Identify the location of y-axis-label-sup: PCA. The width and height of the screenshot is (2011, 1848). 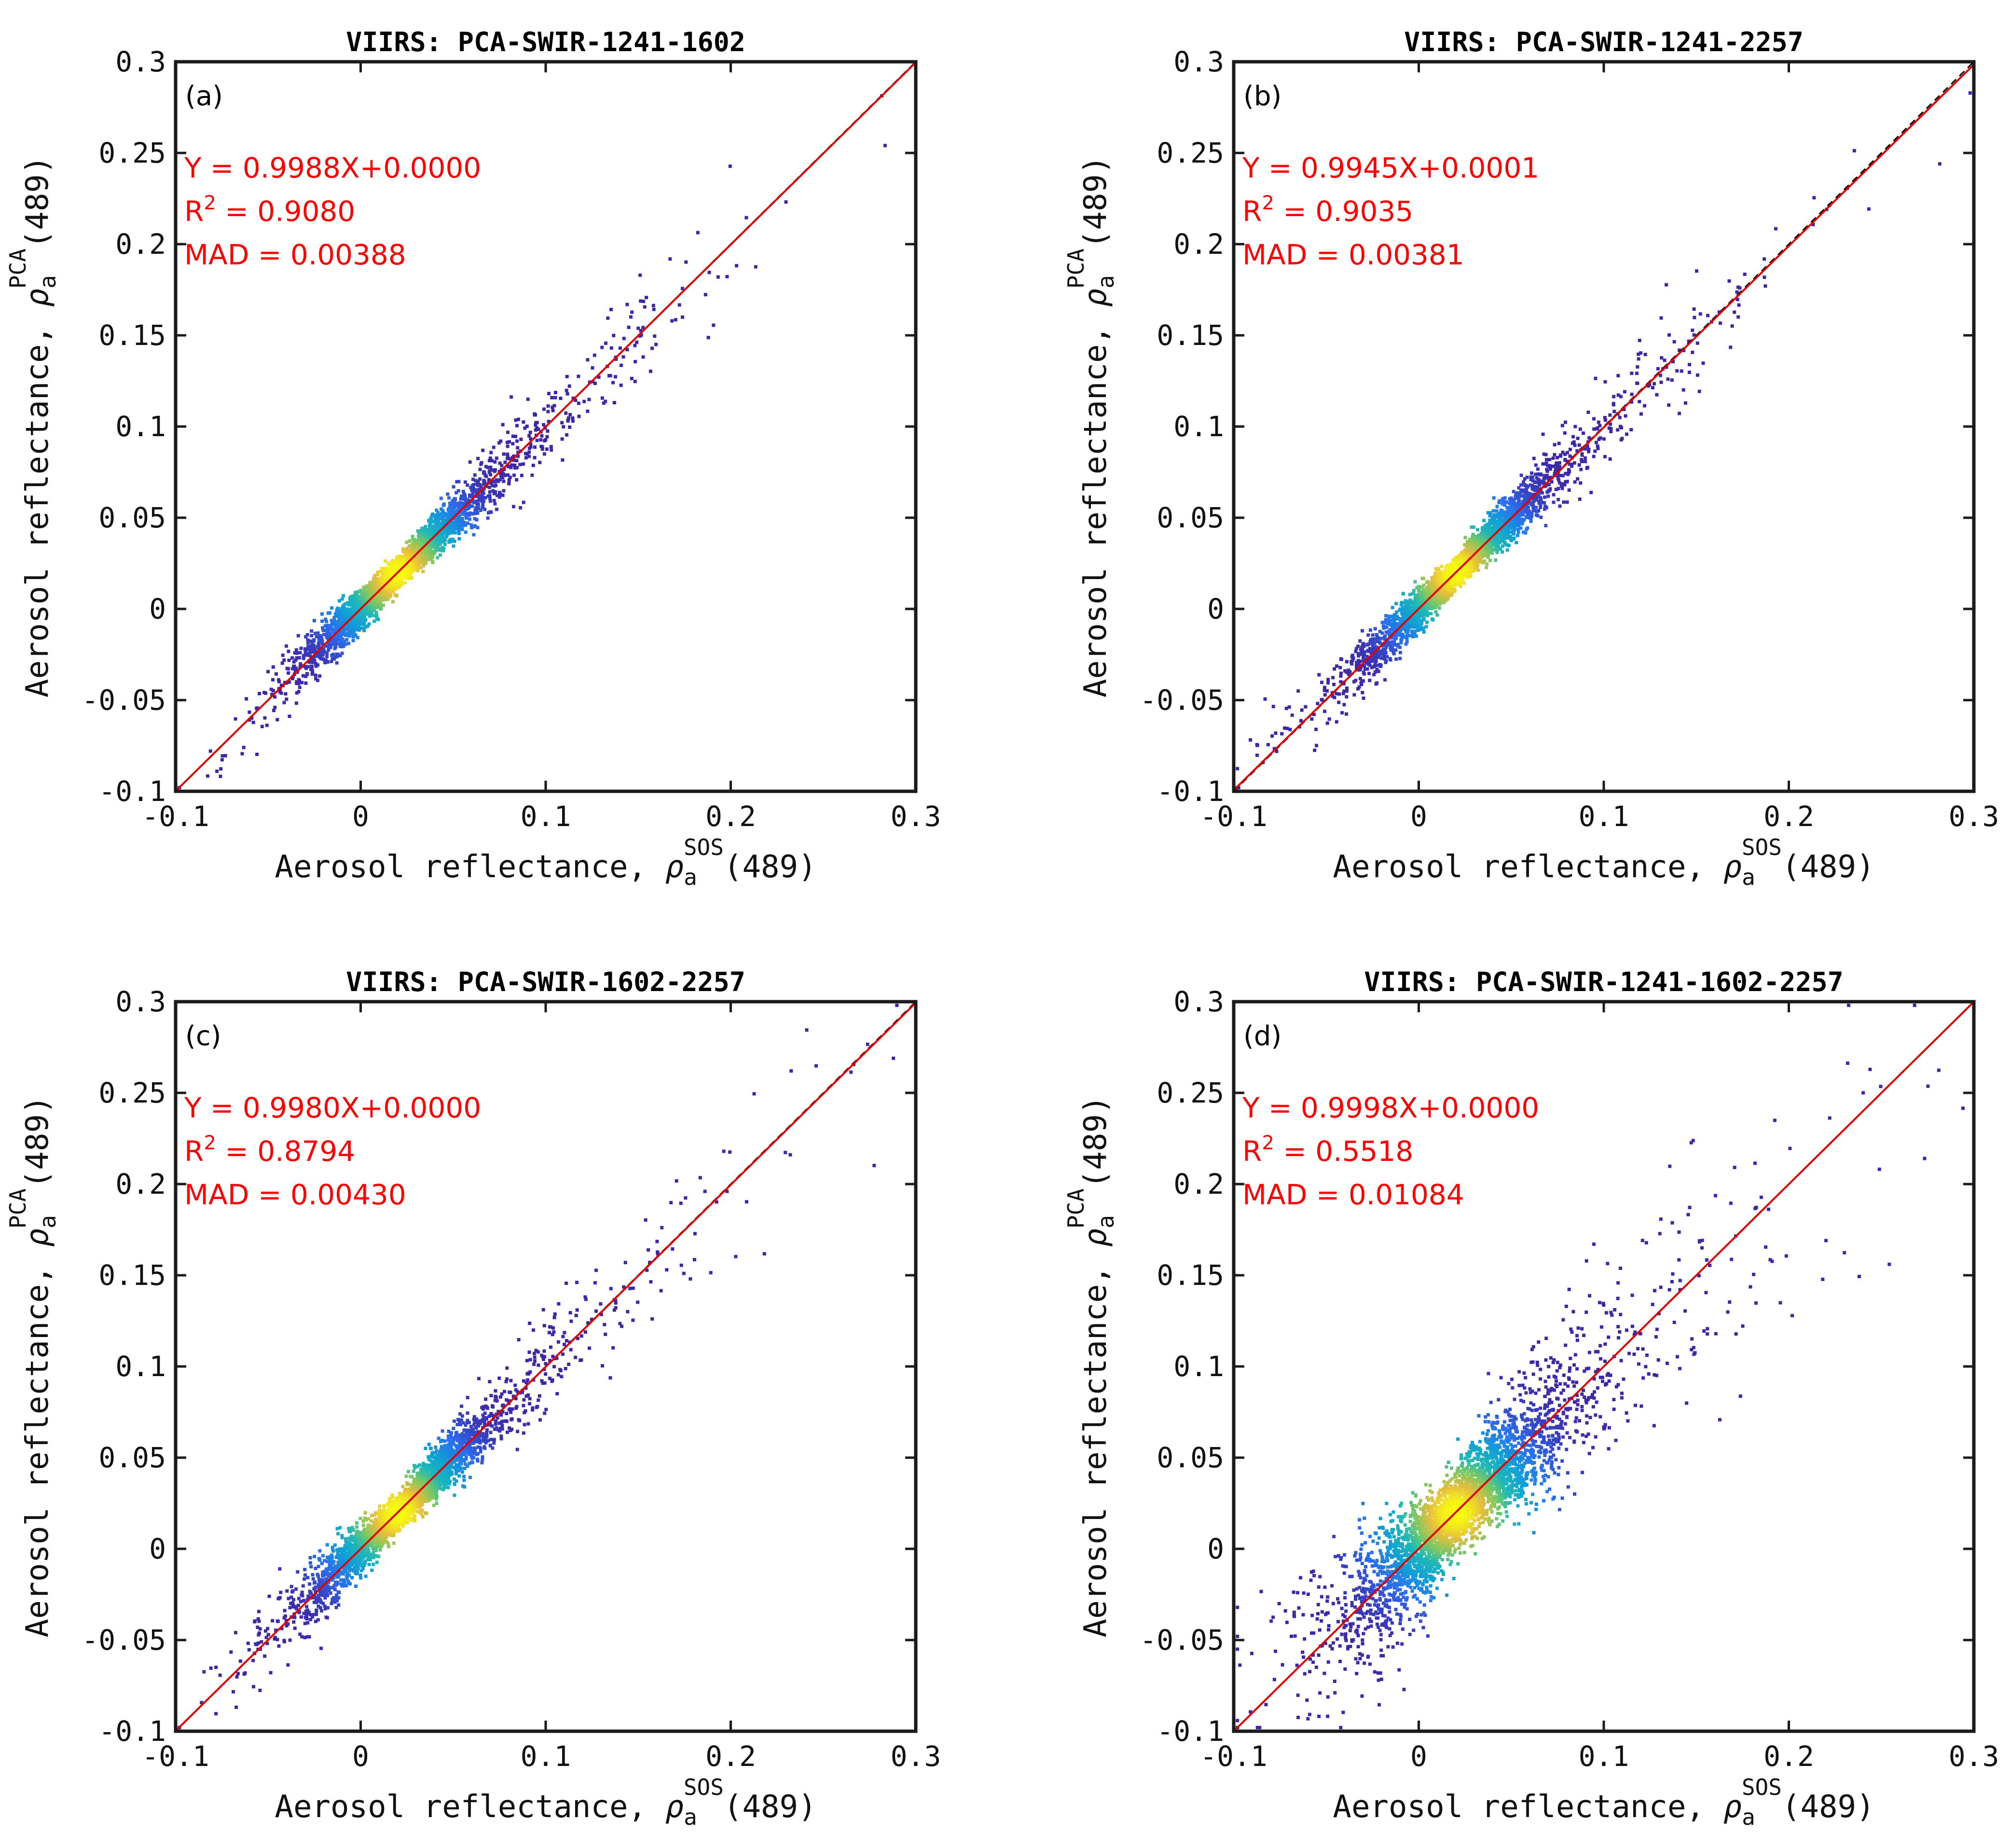
(18, 268).